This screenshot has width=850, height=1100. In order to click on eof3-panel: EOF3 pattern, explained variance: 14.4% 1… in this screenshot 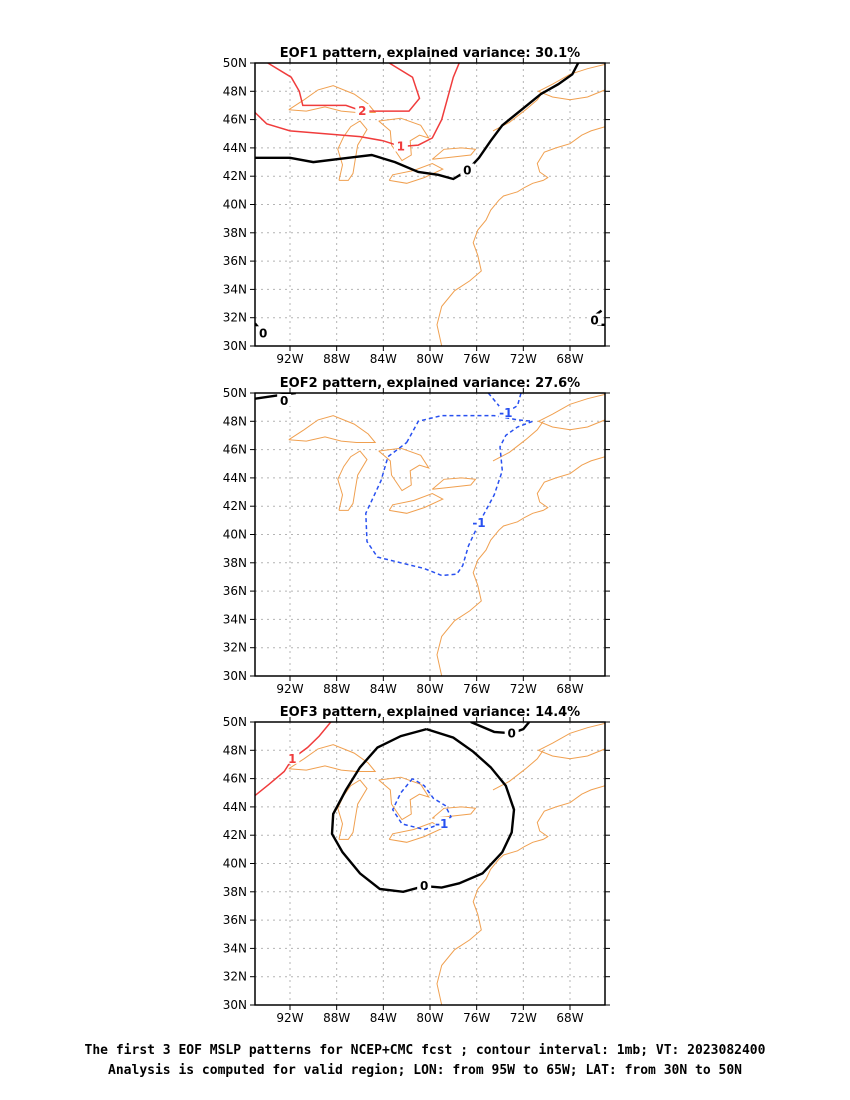, I will do `click(416, 865)`.